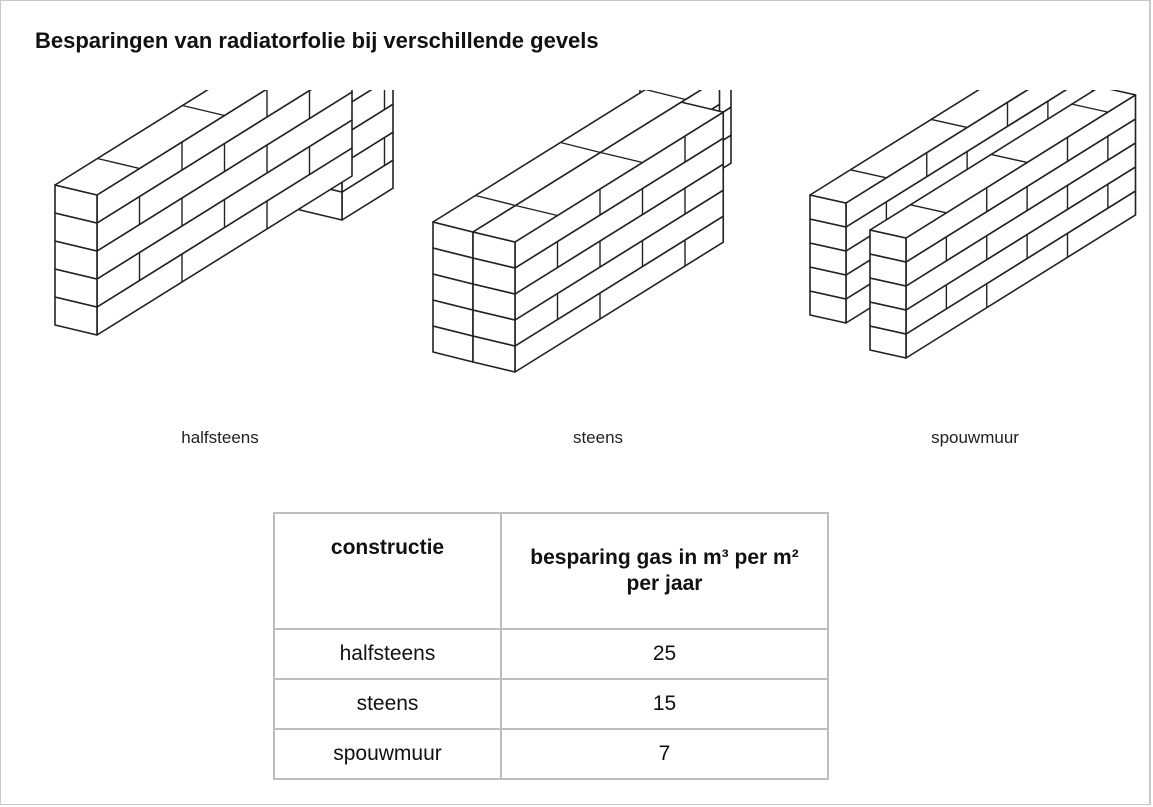  I want to click on cell: 7, so click(664, 754).